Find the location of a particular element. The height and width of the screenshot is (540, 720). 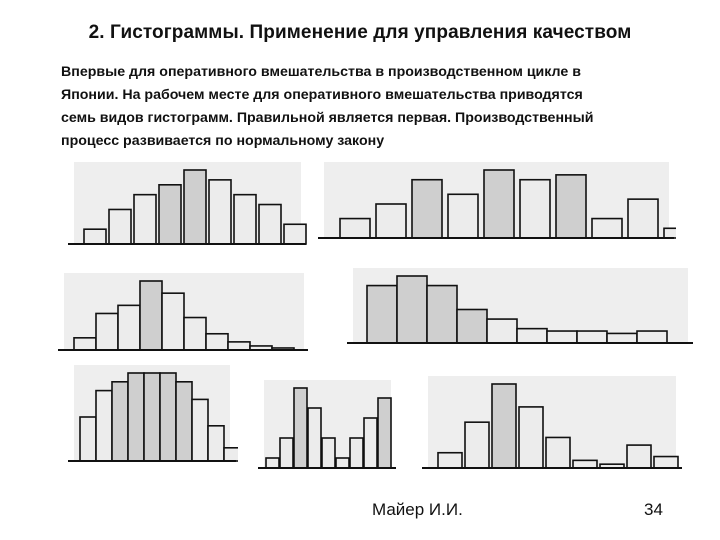

histogram-positive-skew is located at coordinates (183, 312).